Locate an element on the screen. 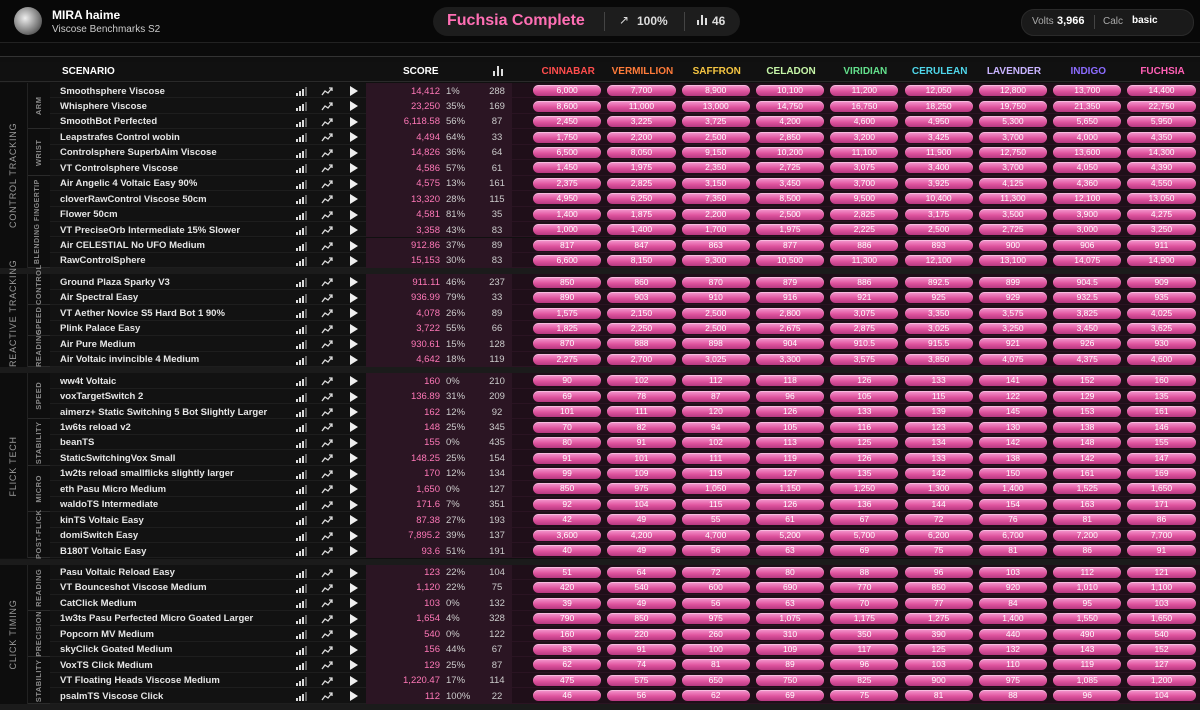  scenario-name: 1w3ts Pasu Perfected Micro Goated Larger is located at coordinates (157, 619).